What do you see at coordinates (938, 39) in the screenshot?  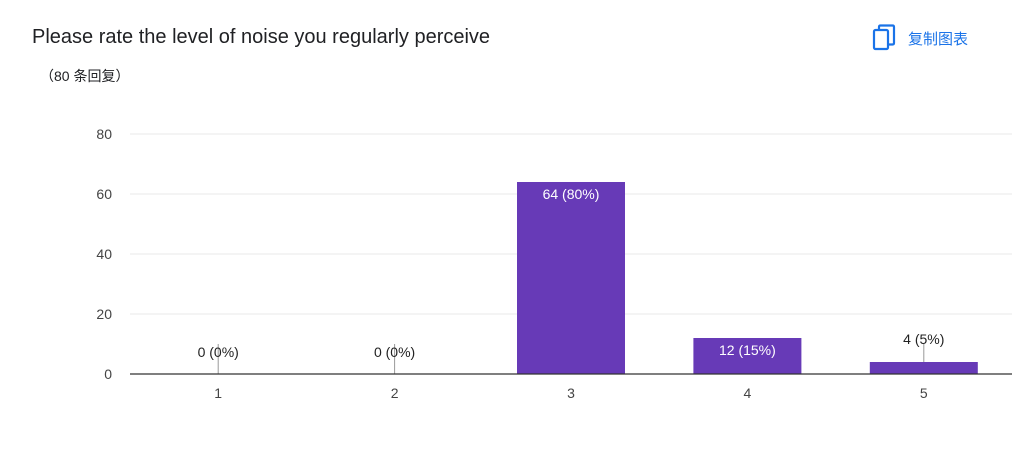 I see `copy-chart-label: 复制图表` at bounding box center [938, 39].